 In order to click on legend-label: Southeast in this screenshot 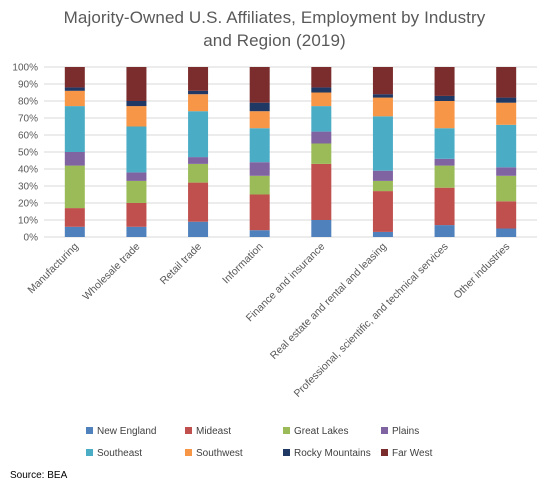, I will do `click(119, 453)`.